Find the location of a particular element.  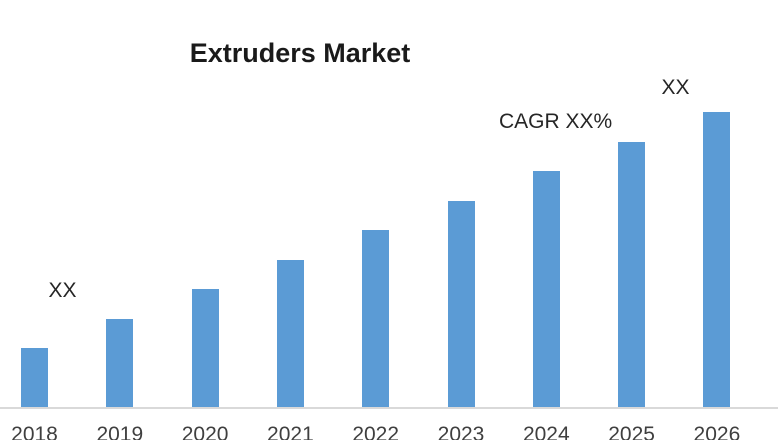

x-axis-label-2025: 2025 is located at coordinates (631, 431).